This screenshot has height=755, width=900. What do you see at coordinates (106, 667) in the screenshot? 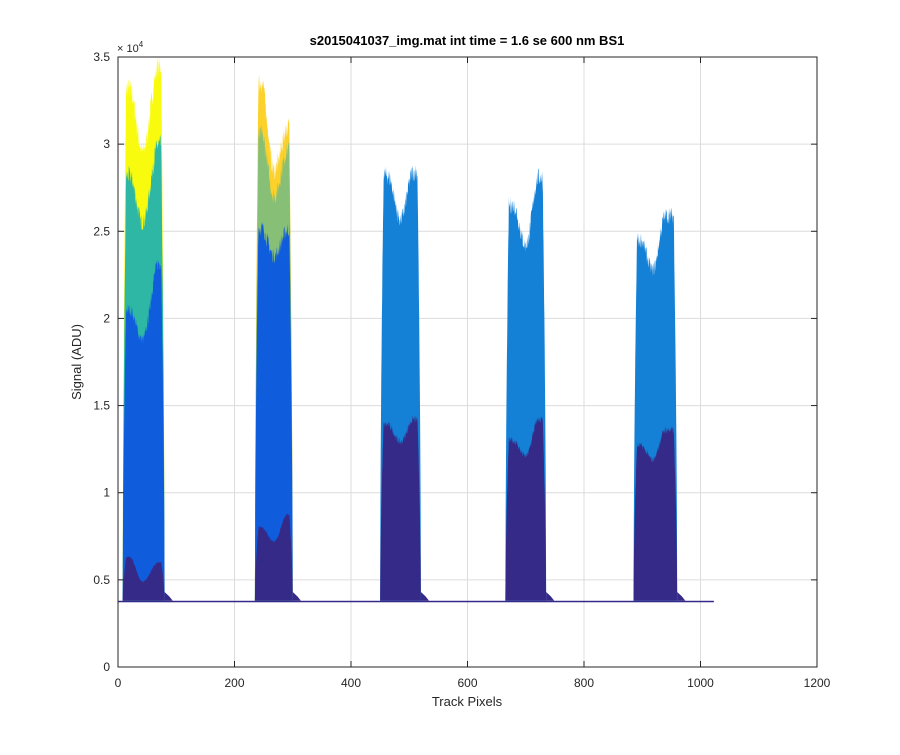
I see `y-tick-label: 0` at bounding box center [106, 667].